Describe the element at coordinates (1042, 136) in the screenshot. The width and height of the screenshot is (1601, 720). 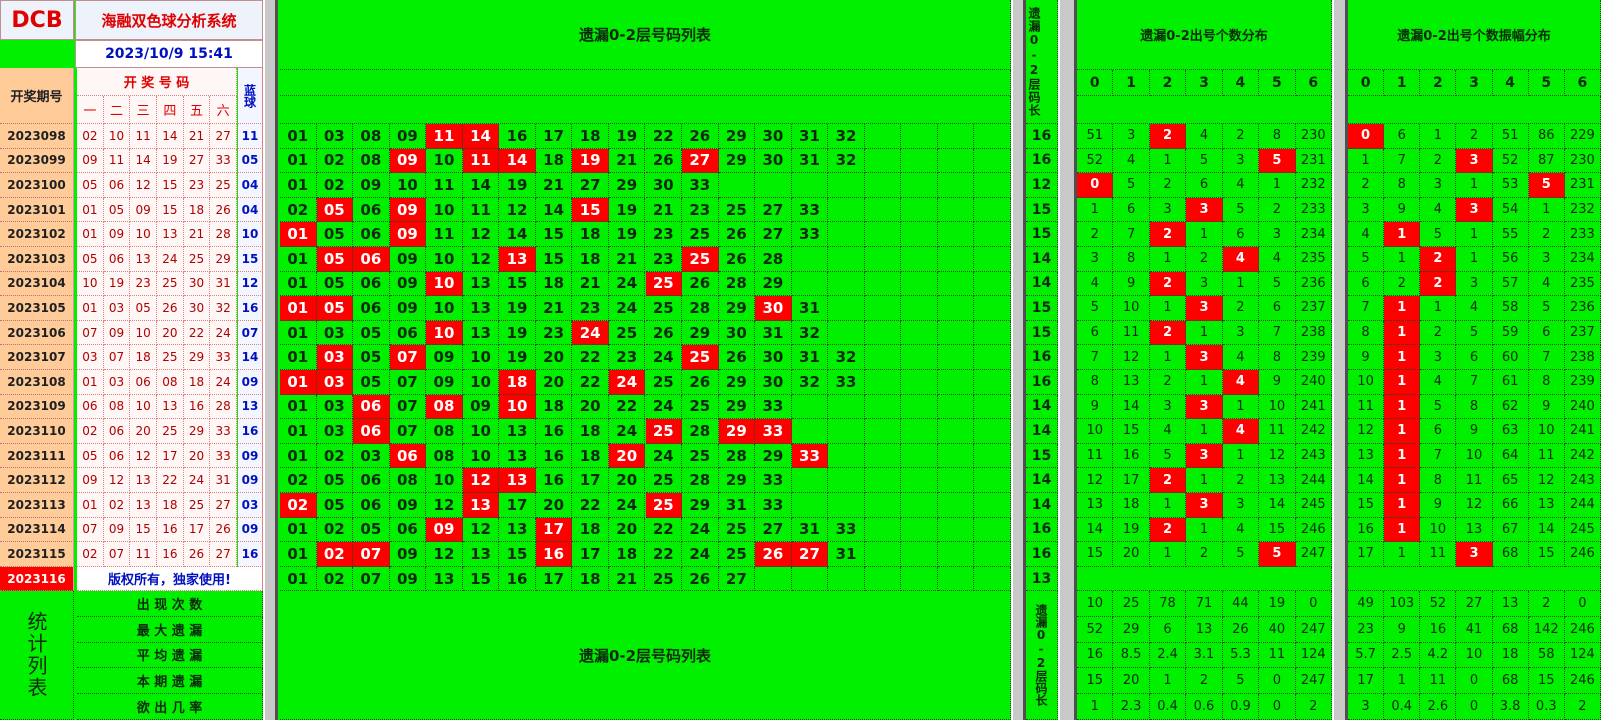
I see `layer-length: 16` at that location.